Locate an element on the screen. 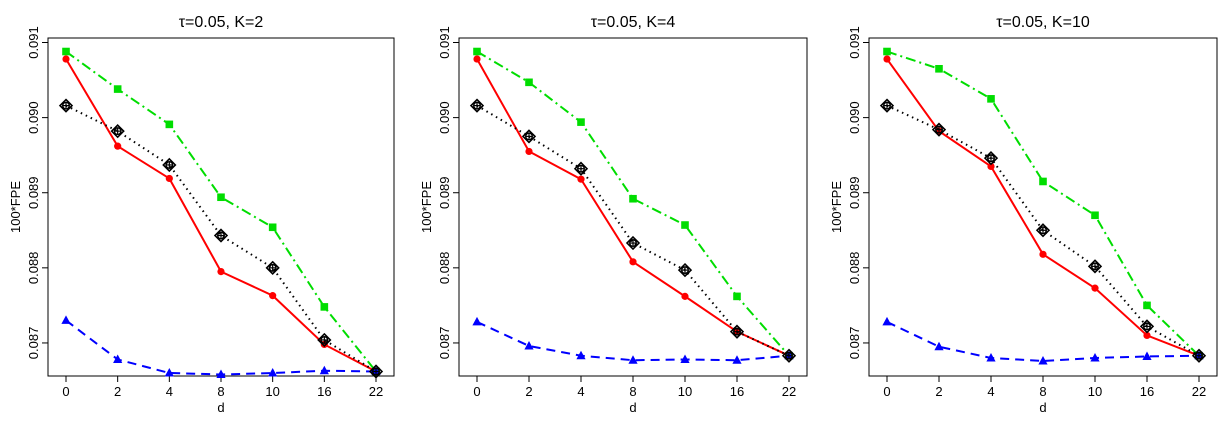 The width and height of the screenshot is (1221, 426). chart-title: τ=0.05, K=10 is located at coordinates (1043, 22).